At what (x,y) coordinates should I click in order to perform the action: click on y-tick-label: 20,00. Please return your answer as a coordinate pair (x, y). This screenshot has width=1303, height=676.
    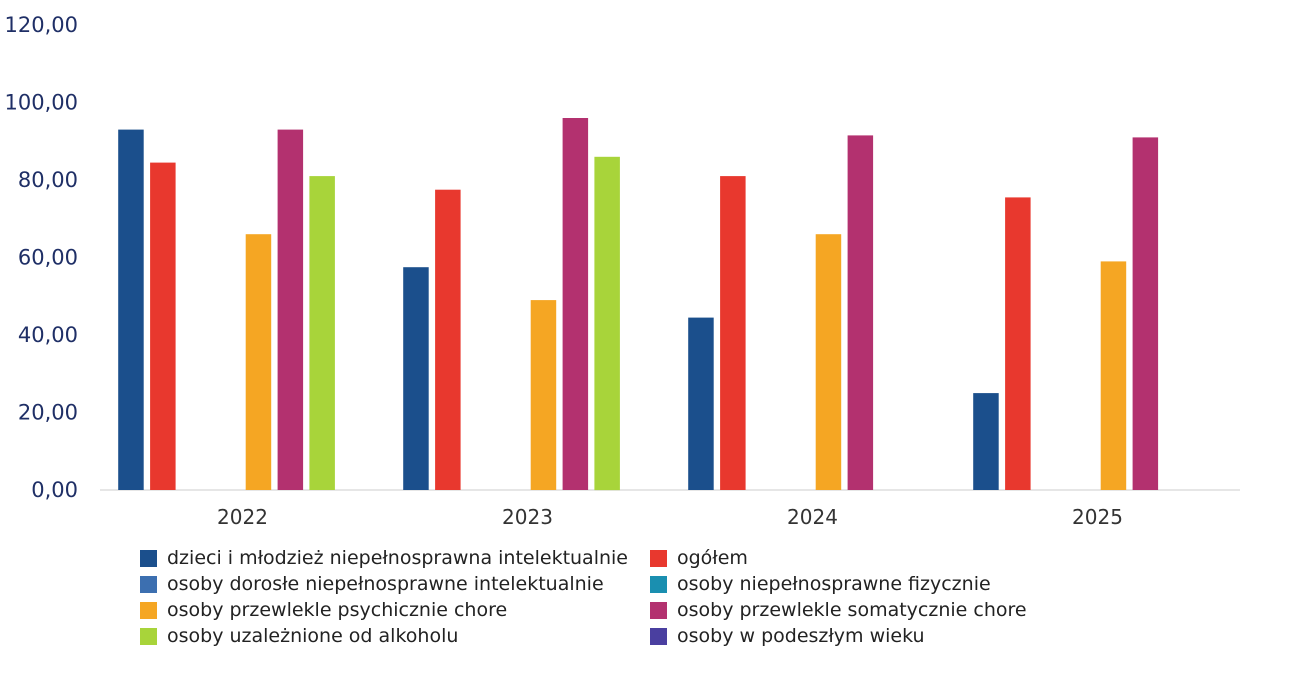
    Looking at the image, I should click on (48, 413).